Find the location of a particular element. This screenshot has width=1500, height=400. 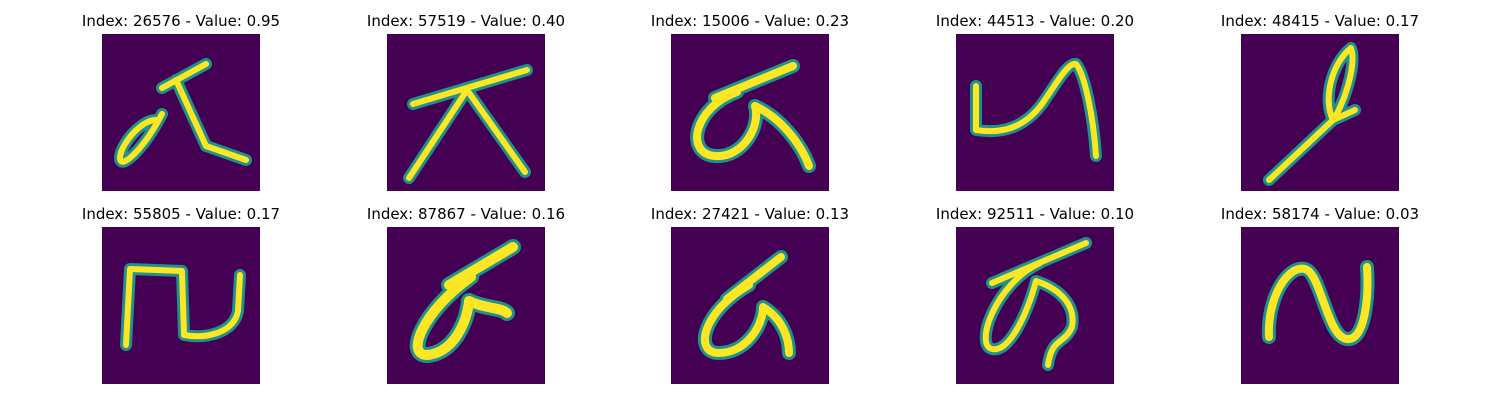

panel-r2-c3: Index: 27421 - Value: 0.13 is located at coordinates (750, 300).